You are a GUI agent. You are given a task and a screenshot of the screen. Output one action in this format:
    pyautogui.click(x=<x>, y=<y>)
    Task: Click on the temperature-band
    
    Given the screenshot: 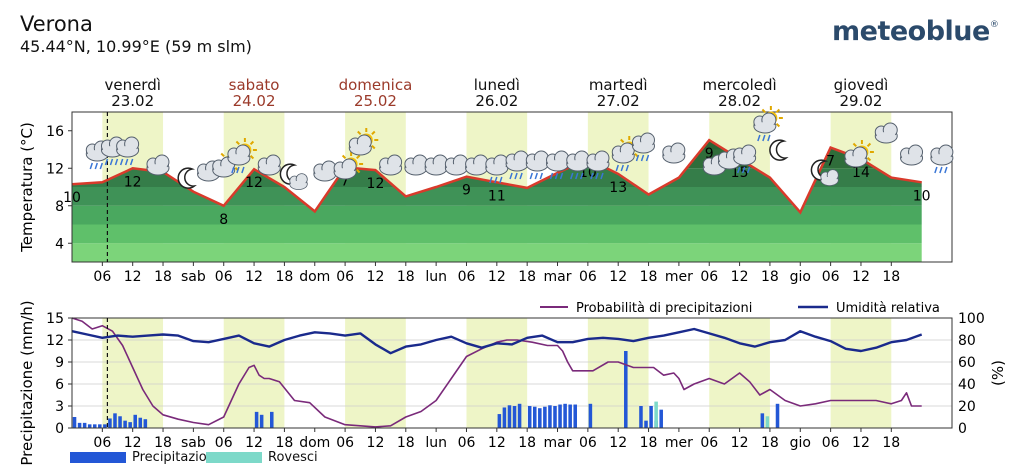 What is the action you would take?
    pyautogui.click(x=497, y=196)
    